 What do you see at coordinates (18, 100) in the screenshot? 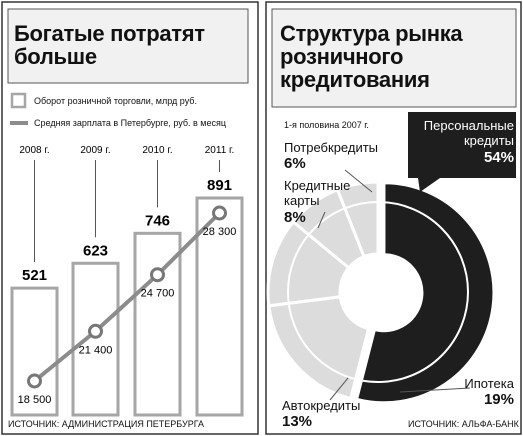
I see `legend-swatch` at bounding box center [18, 100].